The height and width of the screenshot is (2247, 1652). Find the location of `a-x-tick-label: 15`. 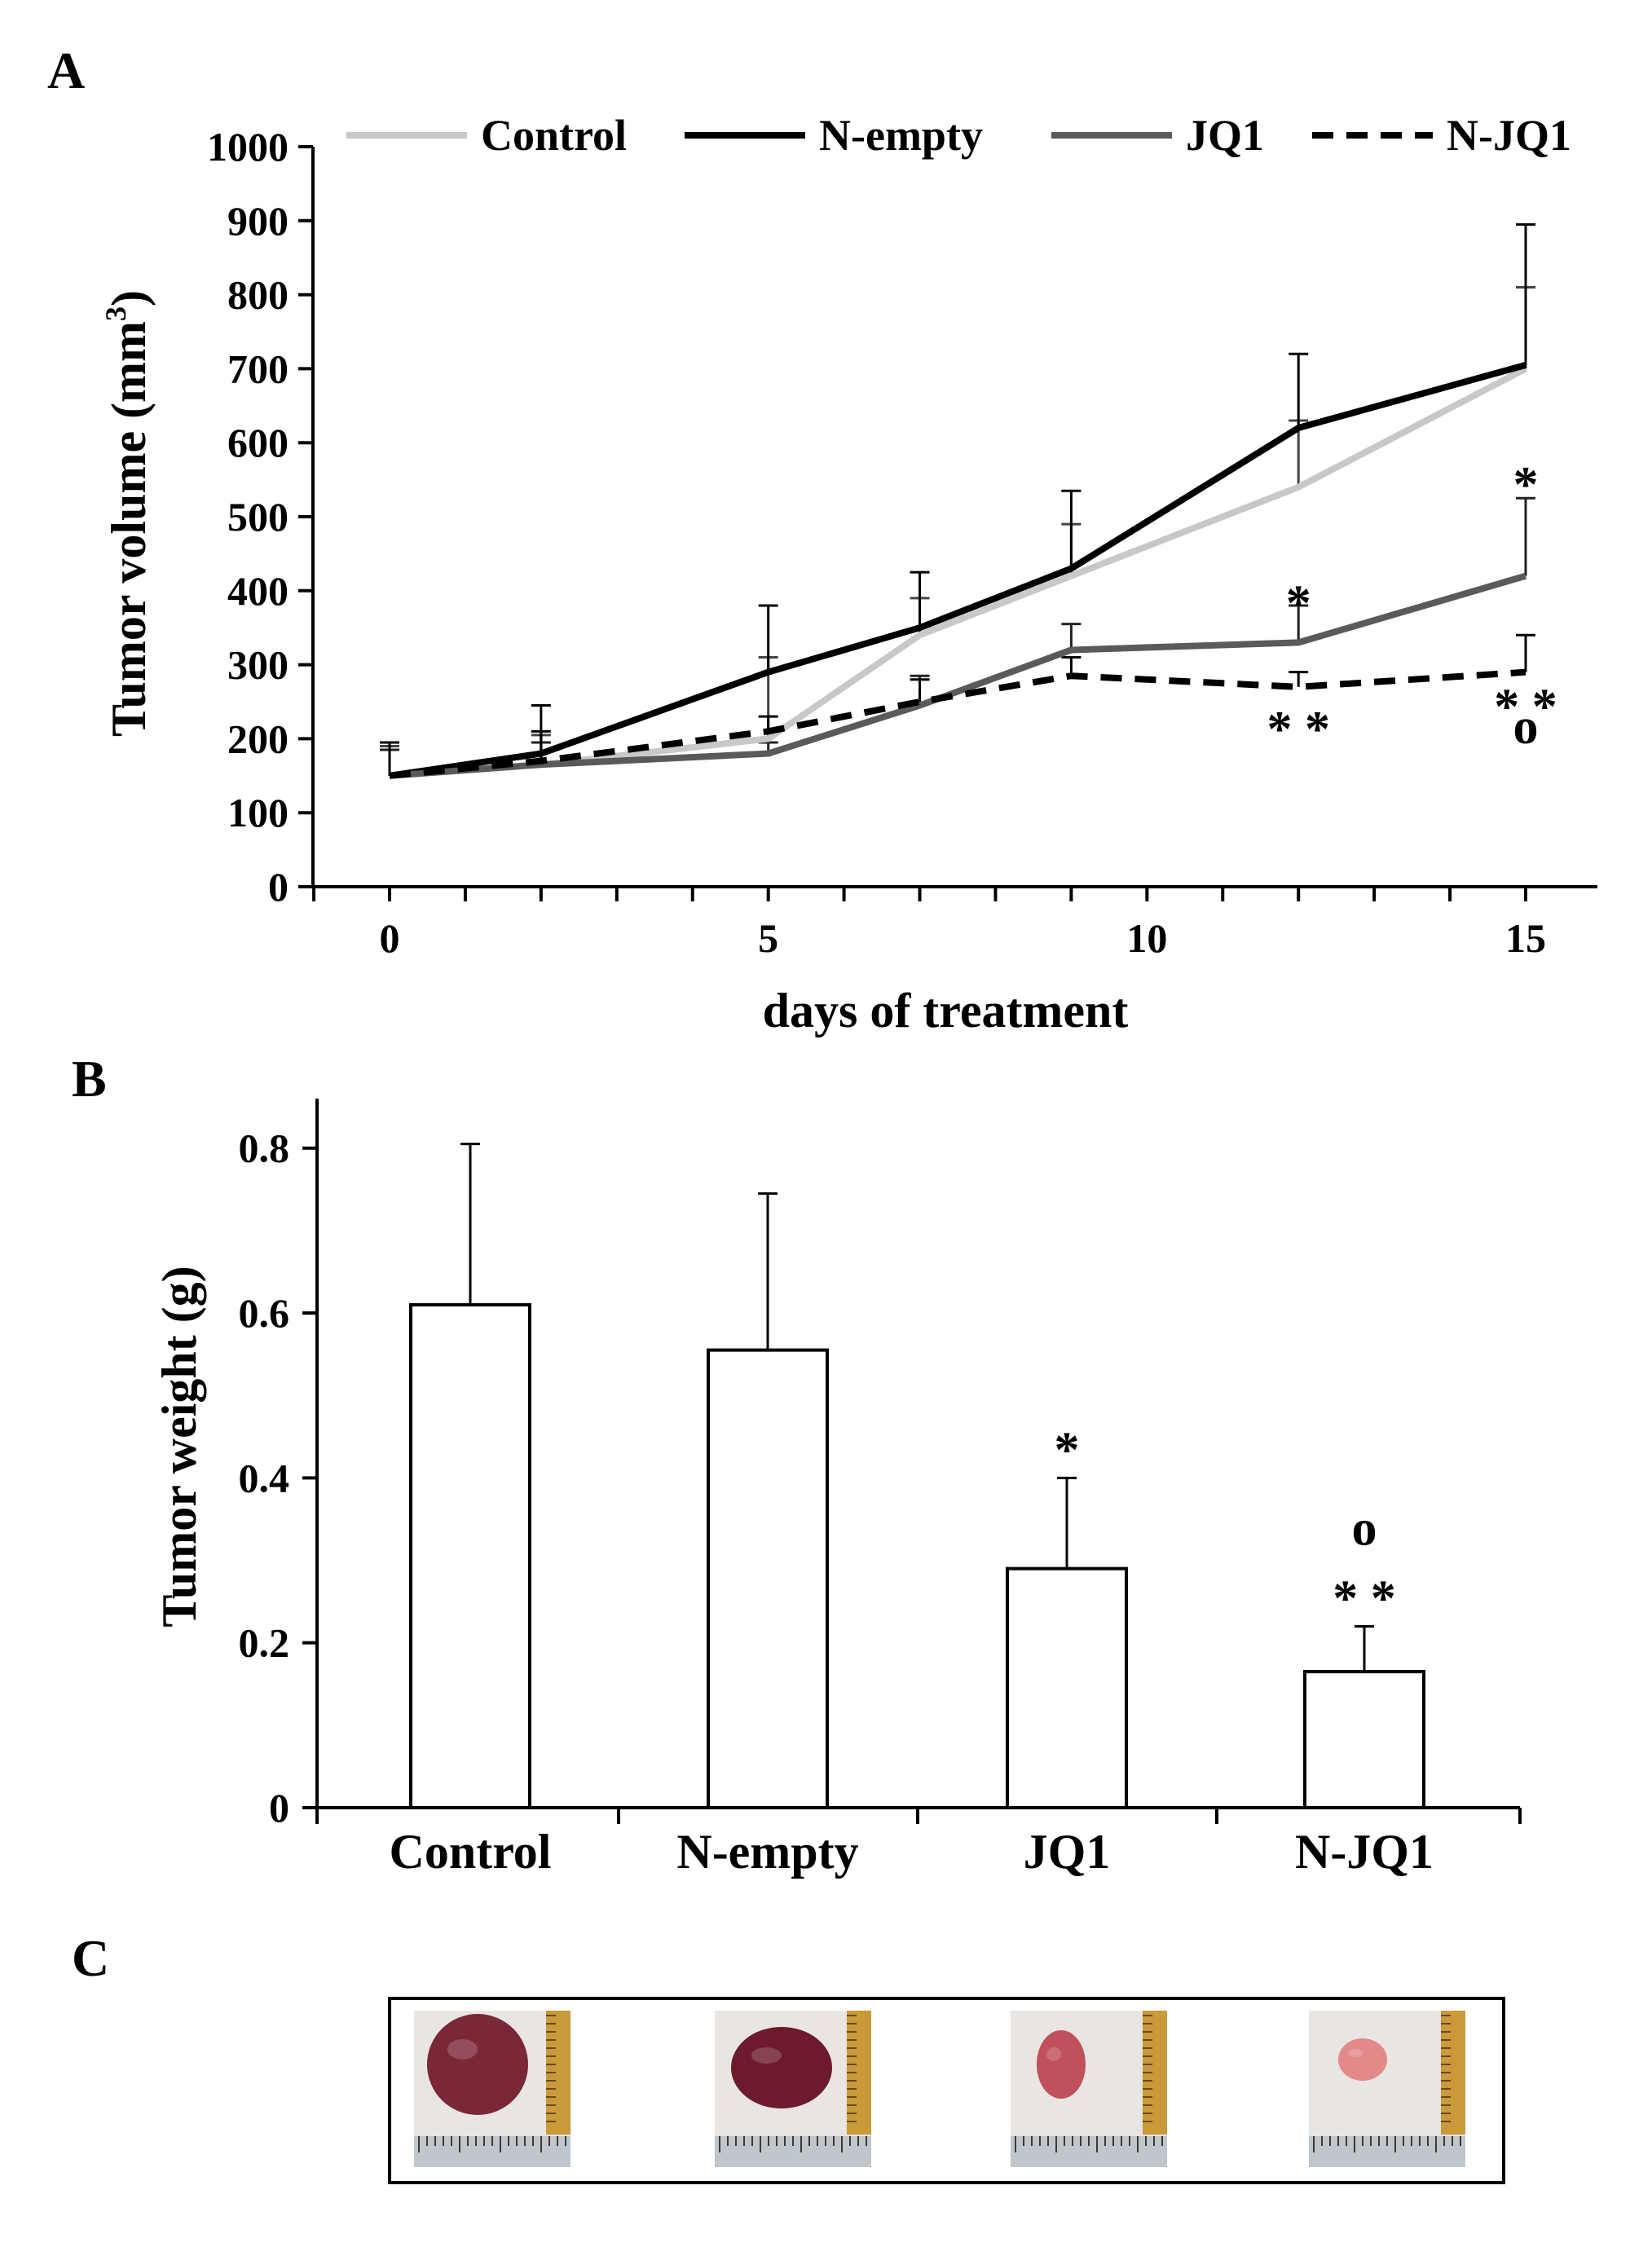

a-x-tick-label: 15 is located at coordinates (1526, 938).